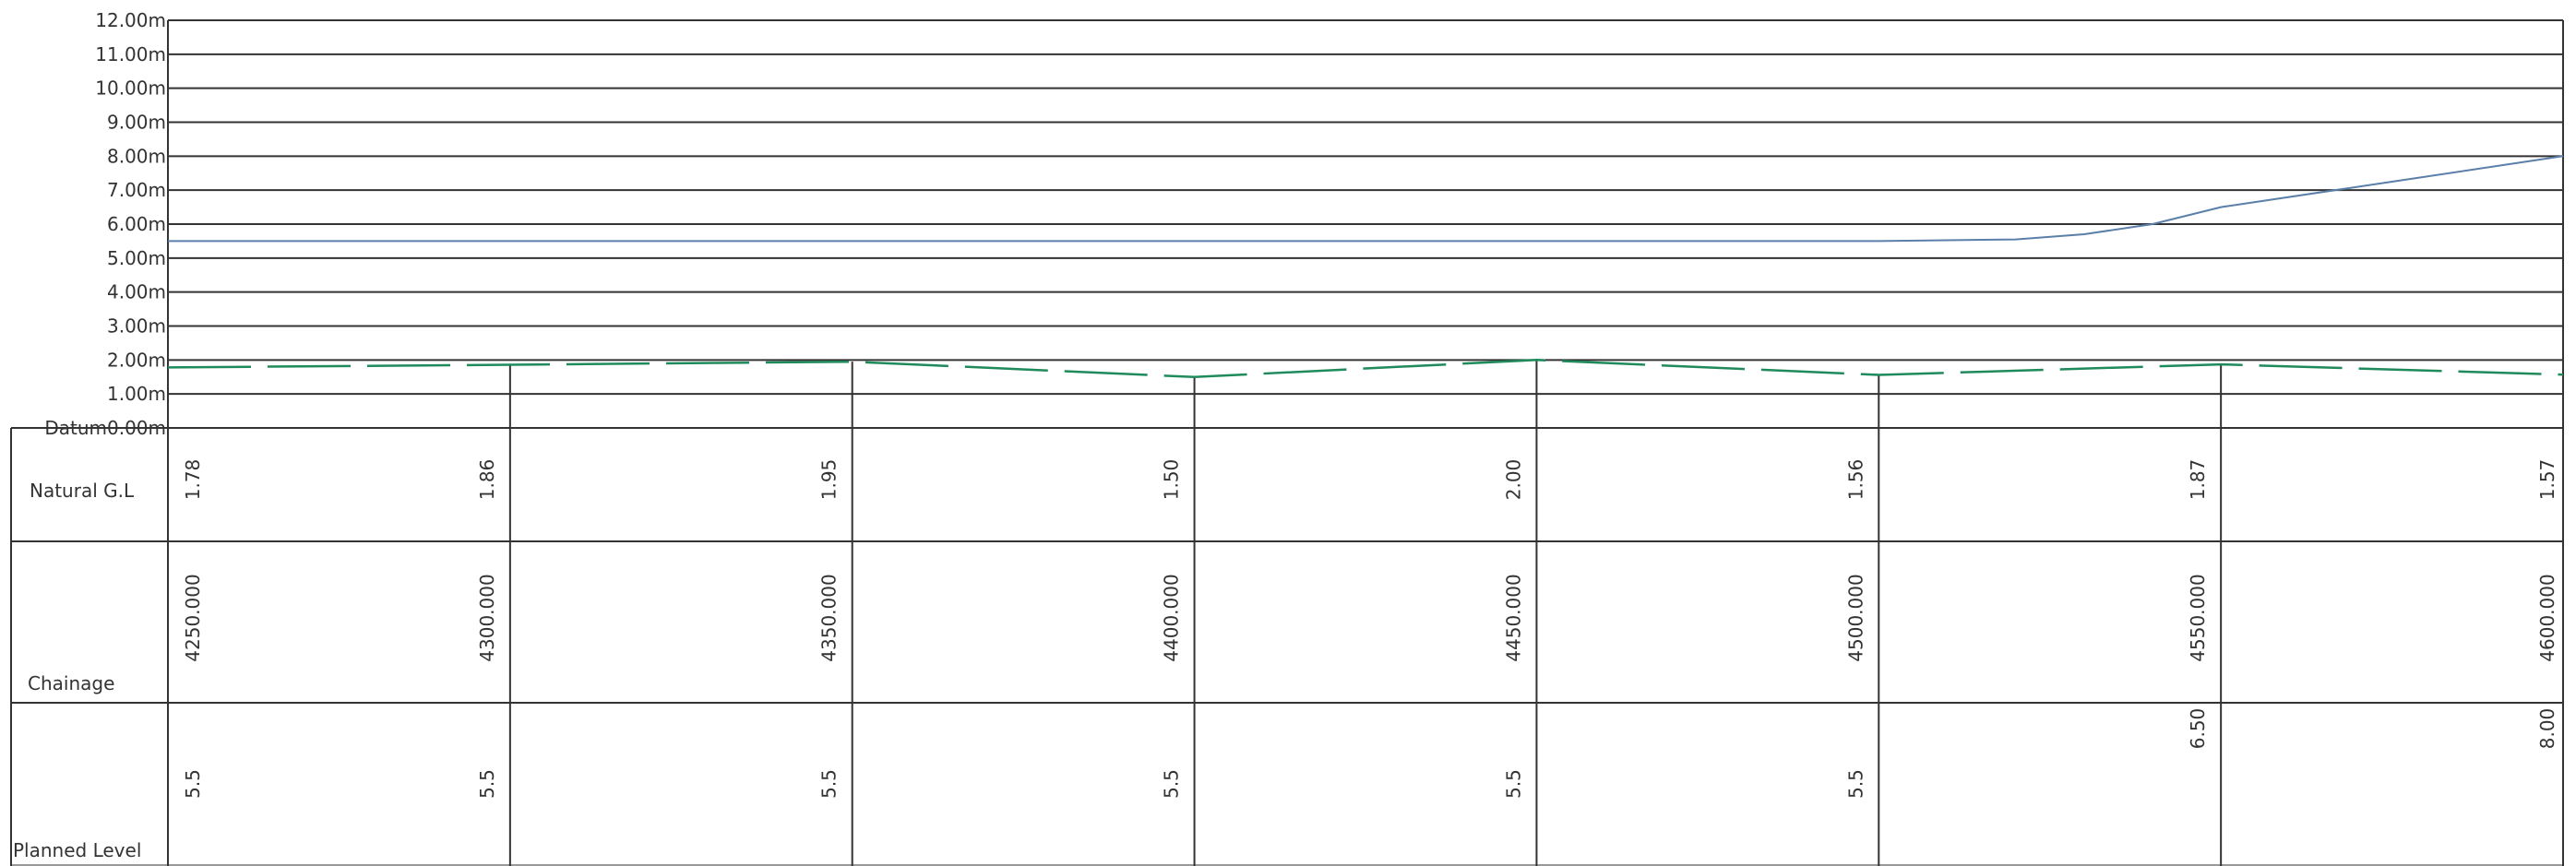  Describe the element at coordinates (136, 190) in the screenshot. I see `level-tick-label: 7.00m` at that location.